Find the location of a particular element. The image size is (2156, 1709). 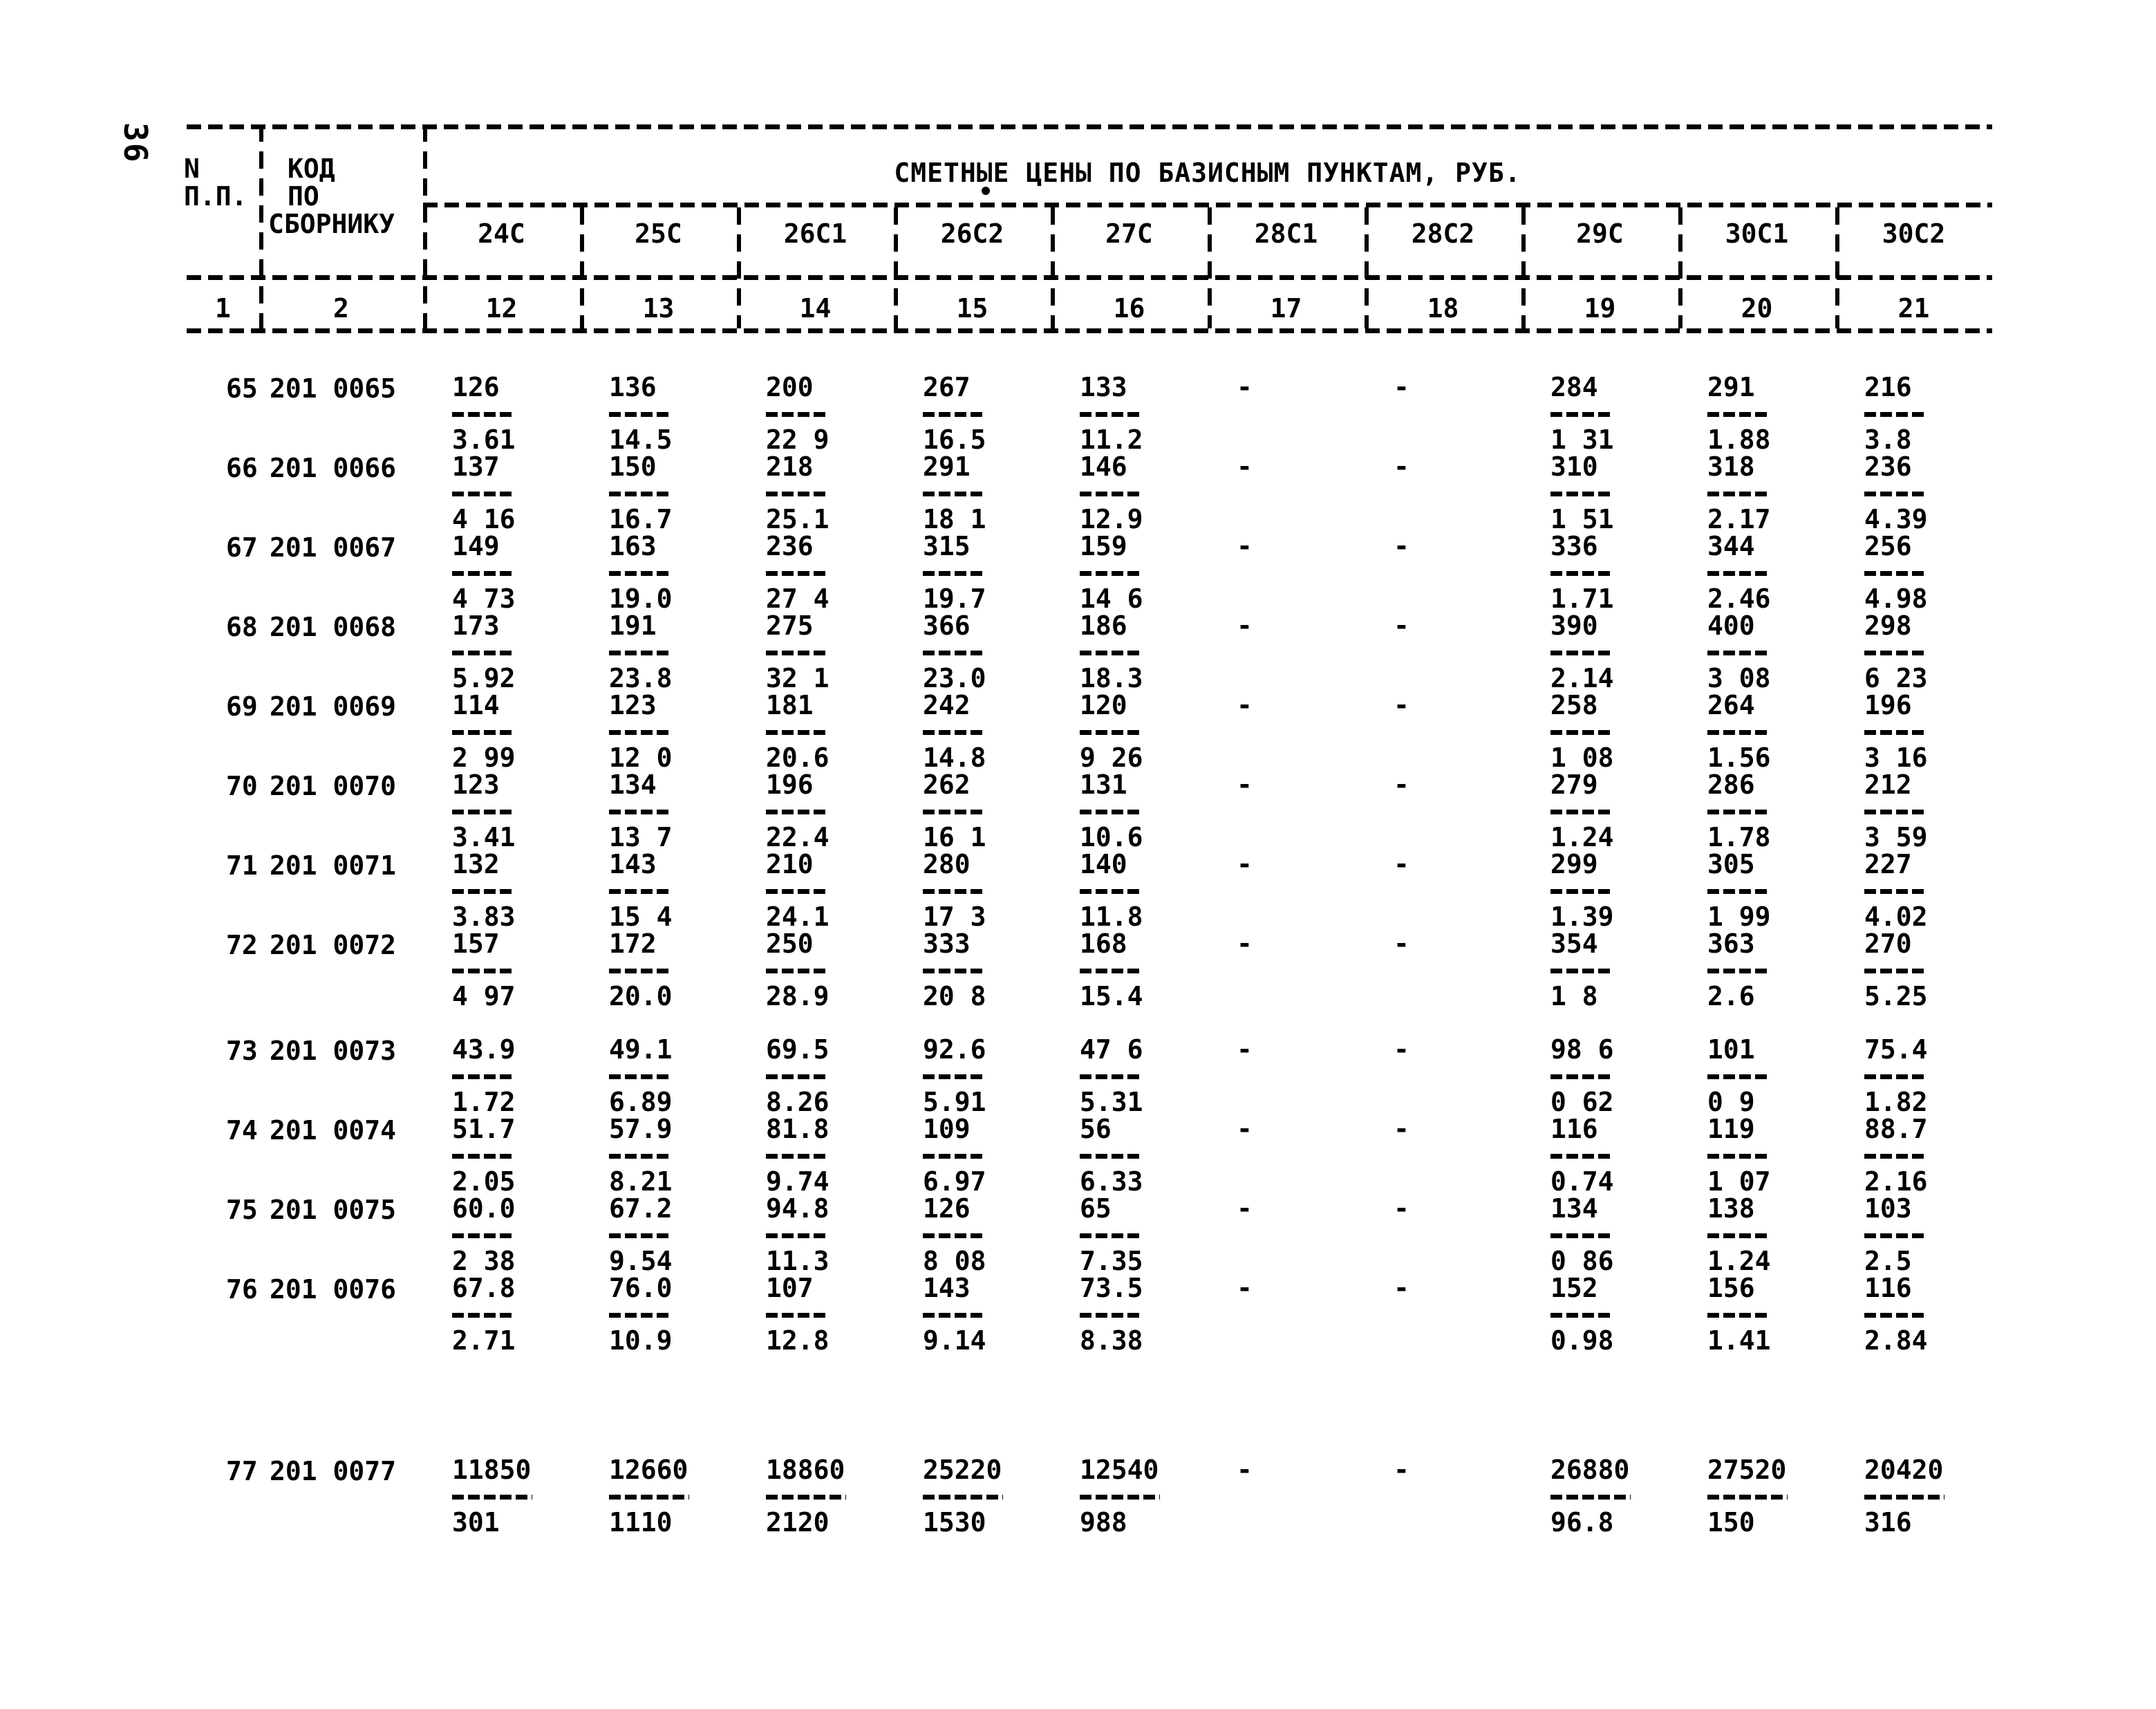

price-cell: 103 2.5 is located at coordinates (1914, 1235).